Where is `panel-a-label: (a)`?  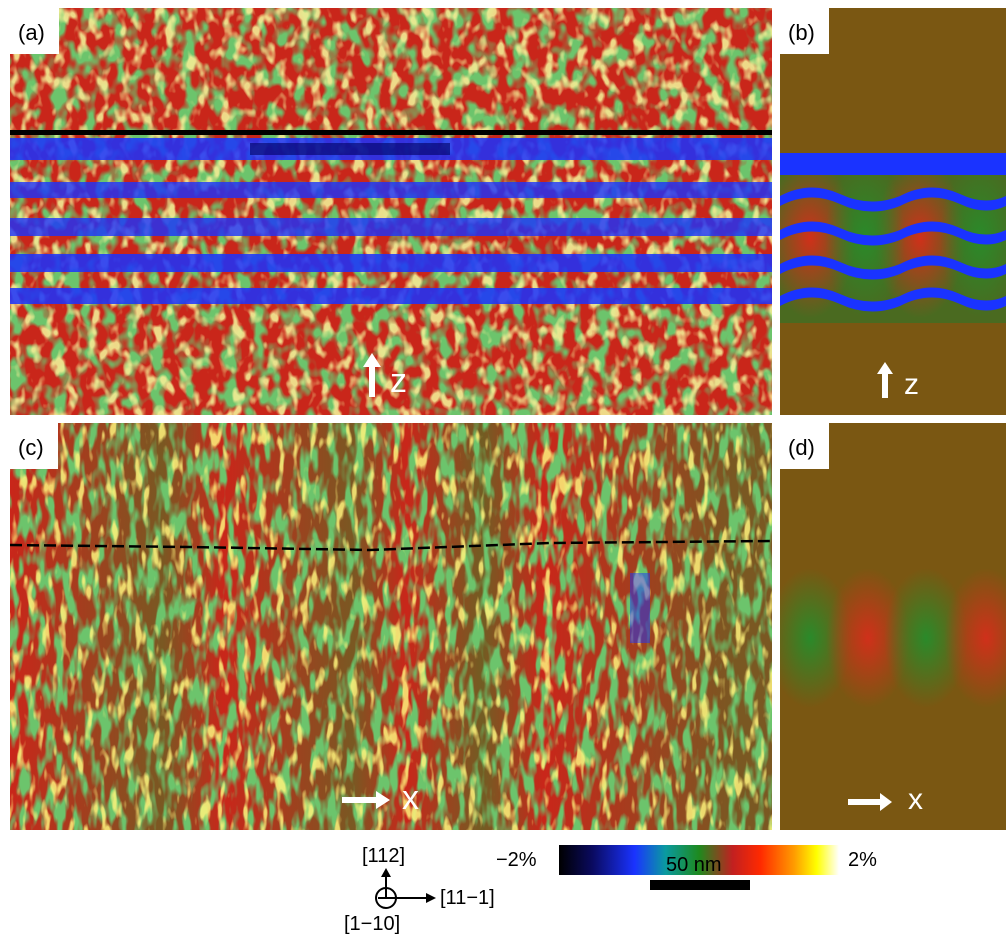
panel-a-label: (a) is located at coordinates (34, 31).